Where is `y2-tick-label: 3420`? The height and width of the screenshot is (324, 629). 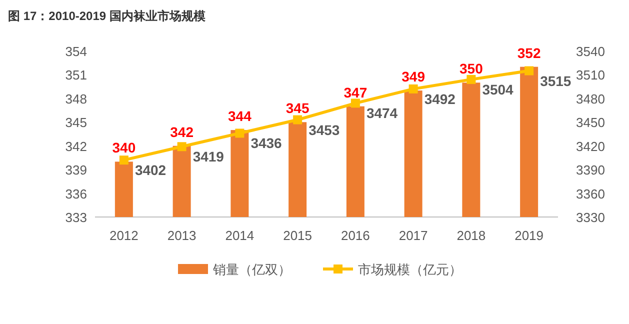
y2-tick-label: 3420 is located at coordinates (590, 146).